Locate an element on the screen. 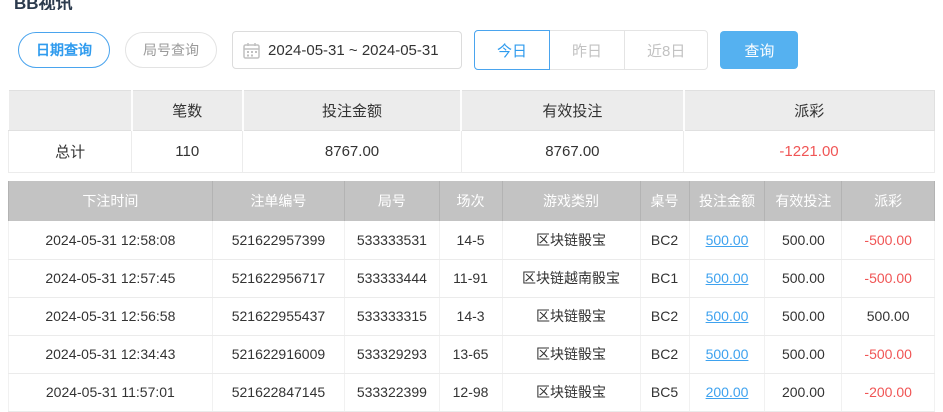 The image size is (943, 412). summary-header-blank is located at coordinates (70, 110).